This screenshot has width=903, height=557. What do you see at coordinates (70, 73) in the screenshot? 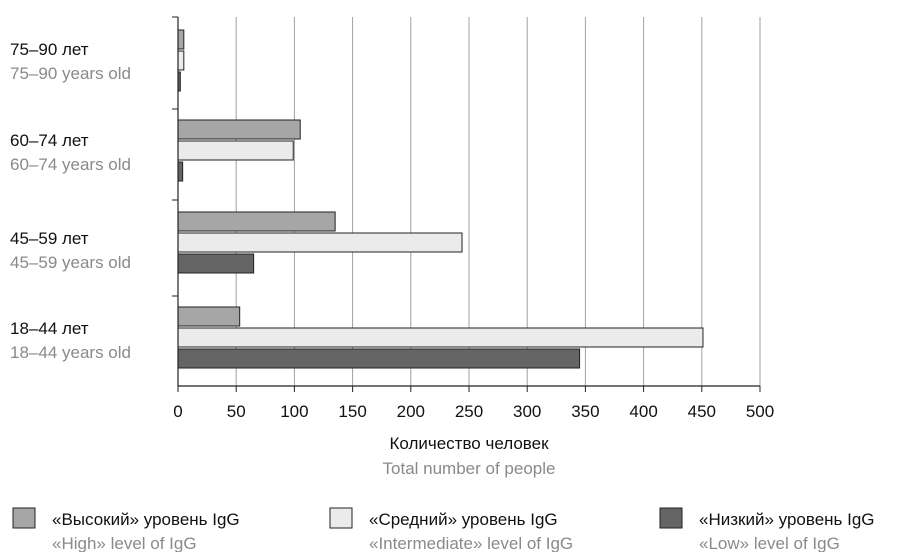
I see `category-label-en: 75–90 years old` at bounding box center [70, 73].